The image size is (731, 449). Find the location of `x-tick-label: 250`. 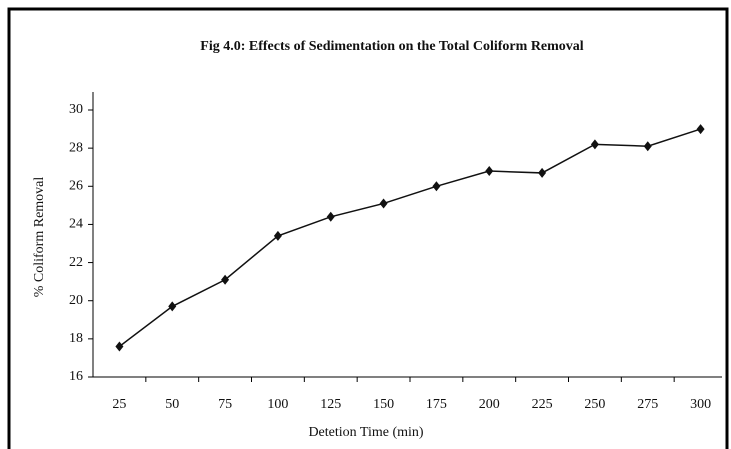

x-tick-label: 250 is located at coordinates (594, 404).